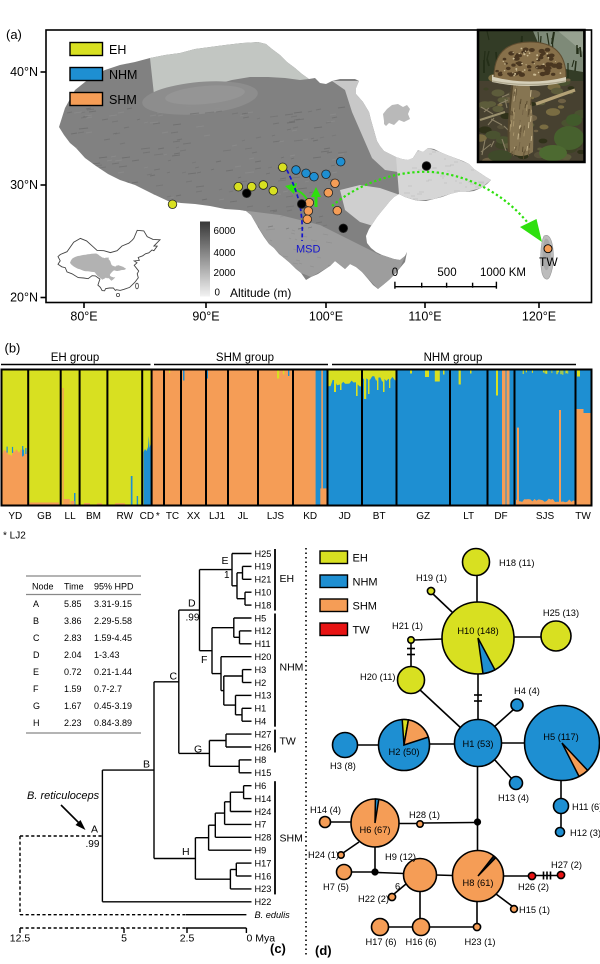 The image size is (600, 964). What do you see at coordinates (263, 580) in the screenshot?
I see `svg-text: H21` at bounding box center [263, 580].